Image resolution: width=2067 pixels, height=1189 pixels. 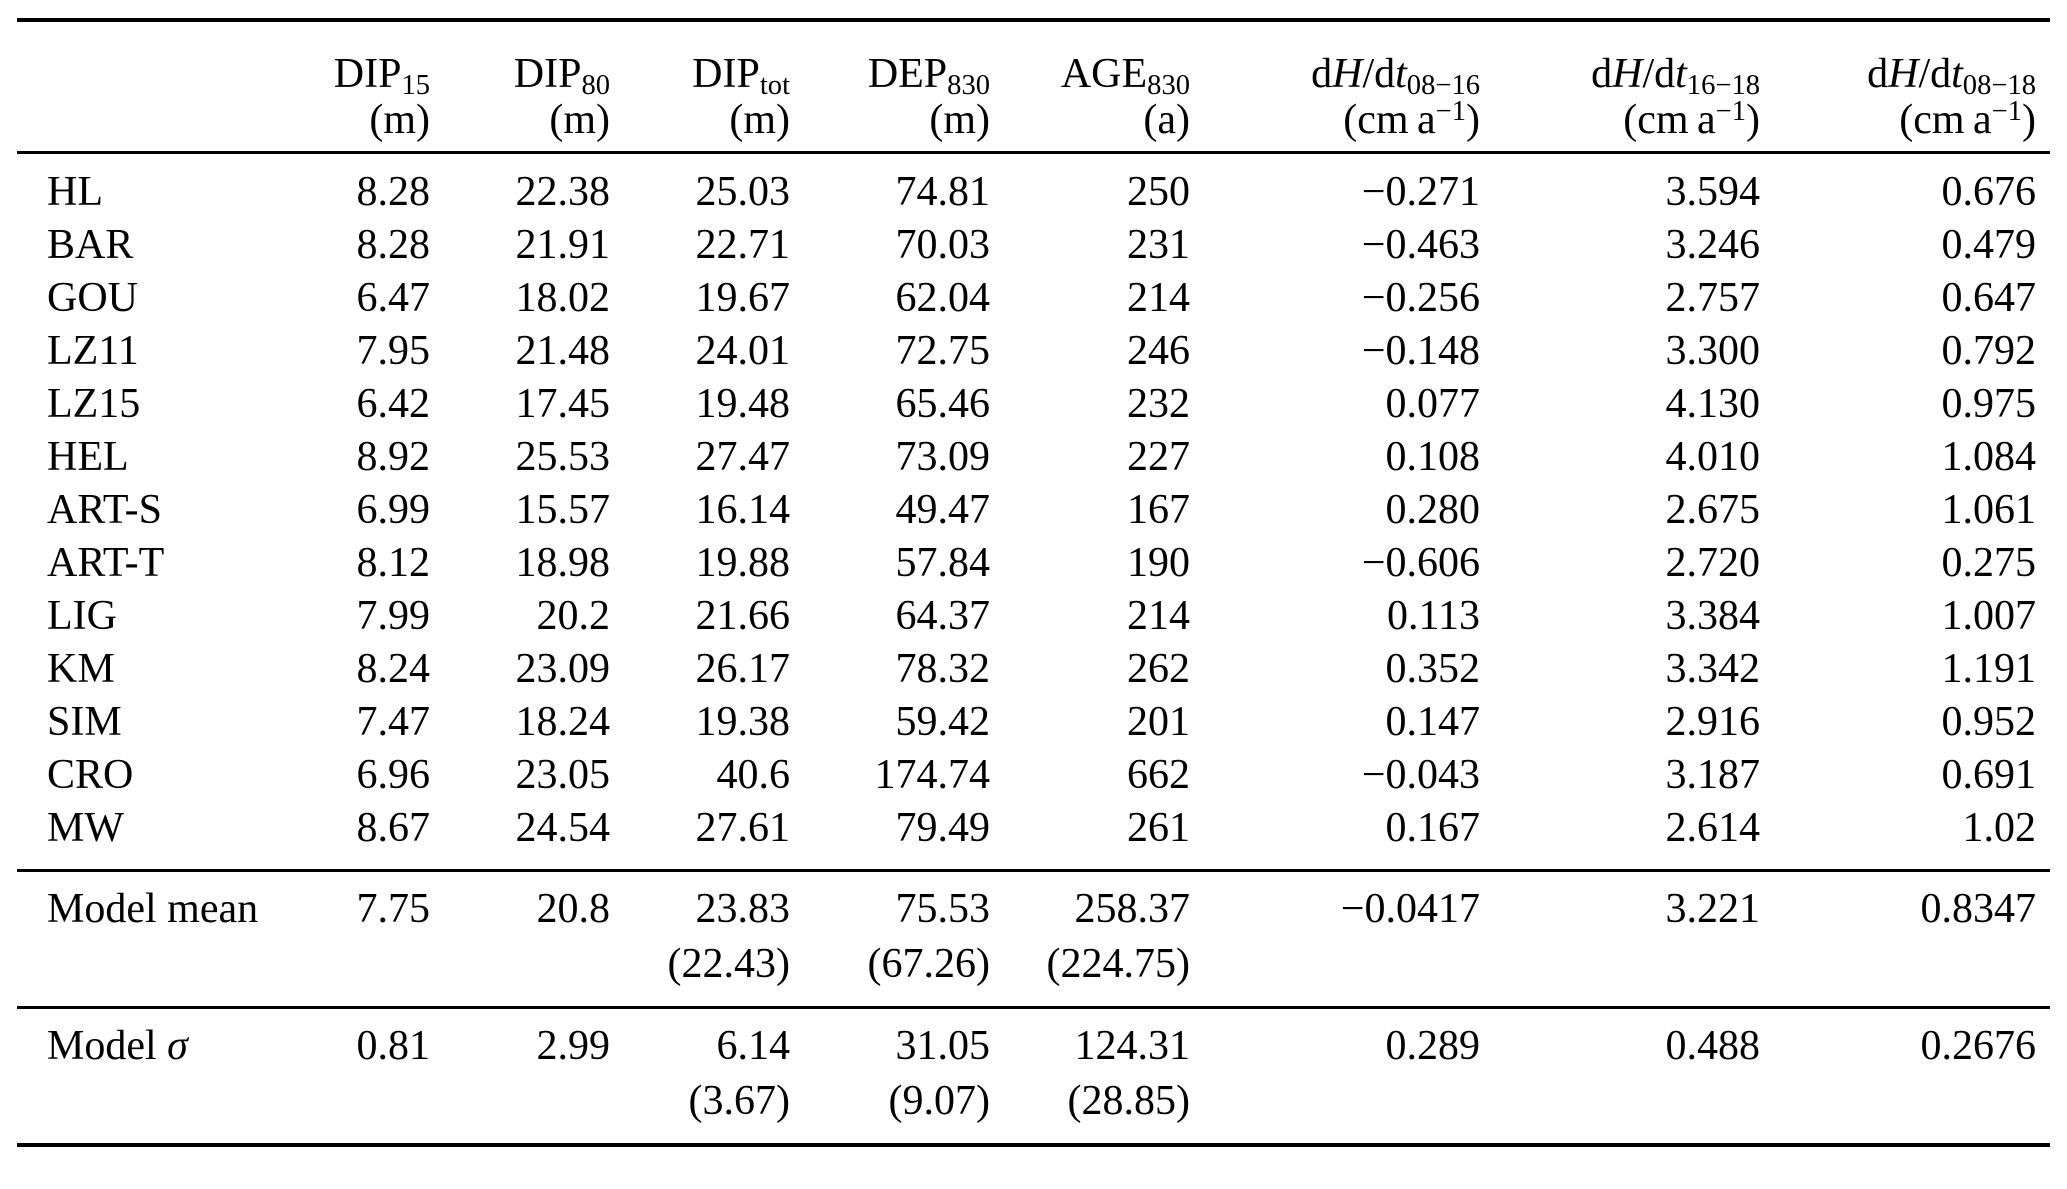 What do you see at coordinates (106, 562) in the screenshot?
I see `row-label: ART-T` at bounding box center [106, 562].